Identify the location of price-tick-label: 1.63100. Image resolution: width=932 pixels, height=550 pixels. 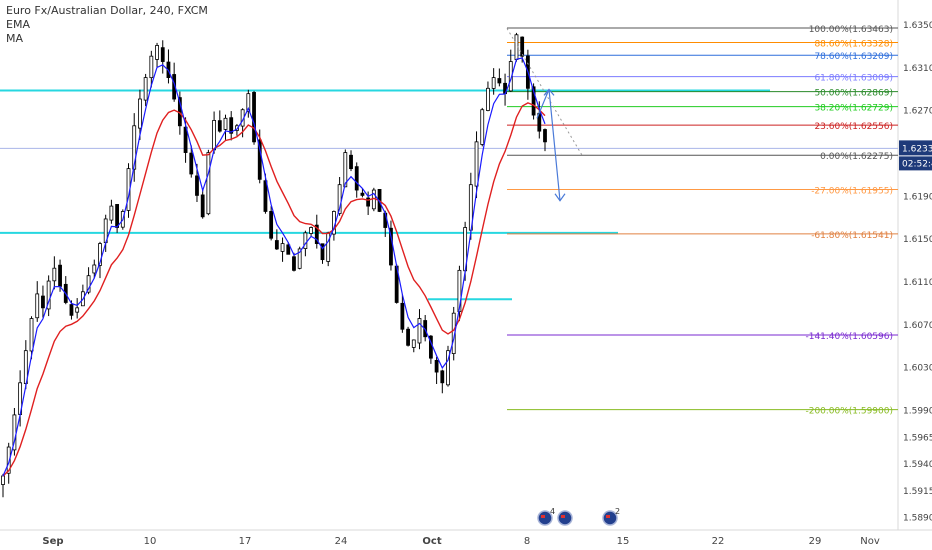
(917, 69).